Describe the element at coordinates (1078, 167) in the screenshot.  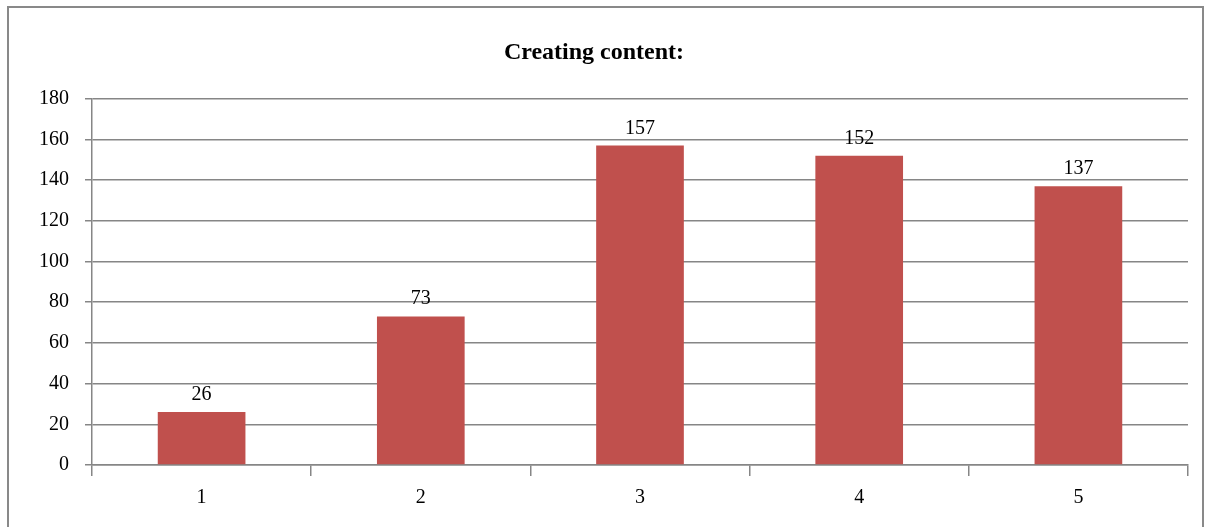
I see `data-label: 137` at that location.